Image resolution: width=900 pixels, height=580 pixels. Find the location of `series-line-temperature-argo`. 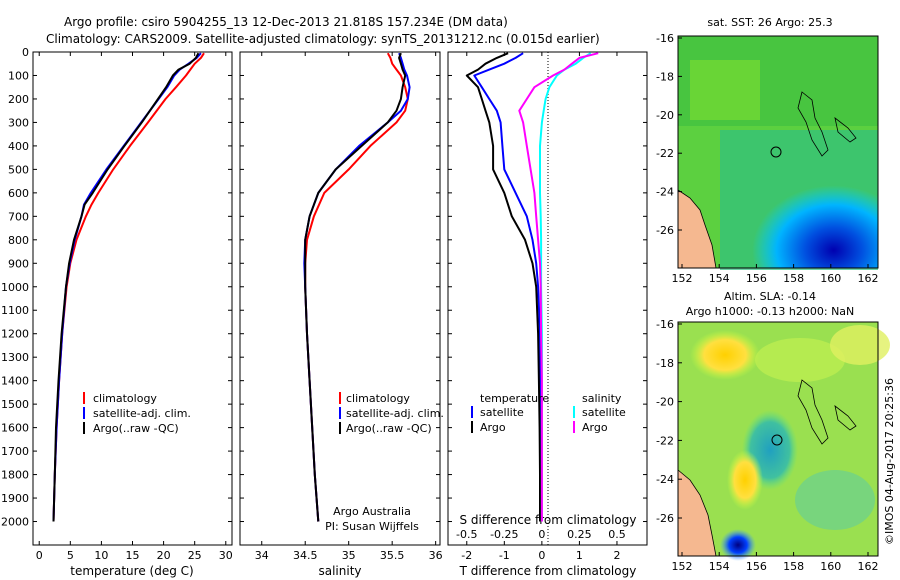

series-line-temperature-argo is located at coordinates (503, 287).